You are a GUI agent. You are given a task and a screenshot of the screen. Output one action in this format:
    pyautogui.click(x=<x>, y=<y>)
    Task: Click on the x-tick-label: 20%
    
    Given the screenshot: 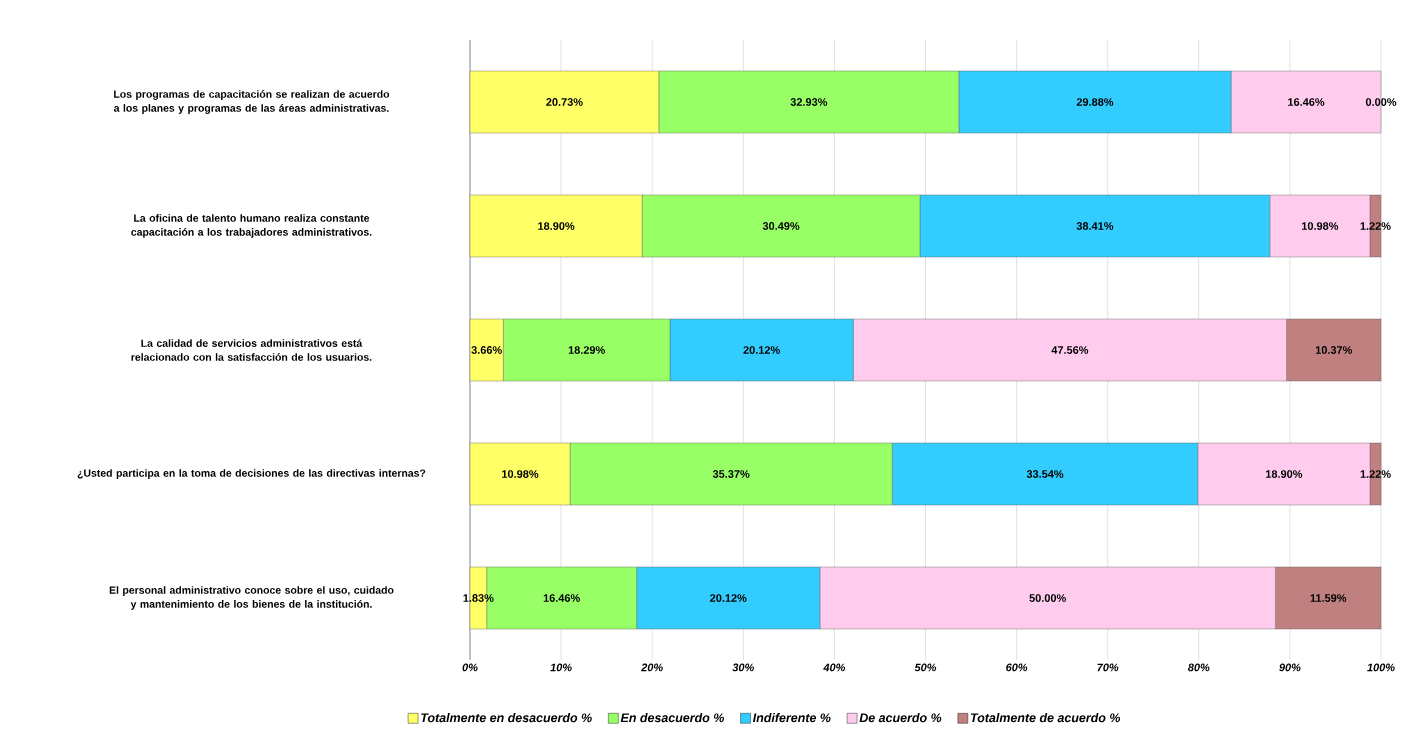 What is the action you would take?
    pyautogui.click(x=652, y=667)
    